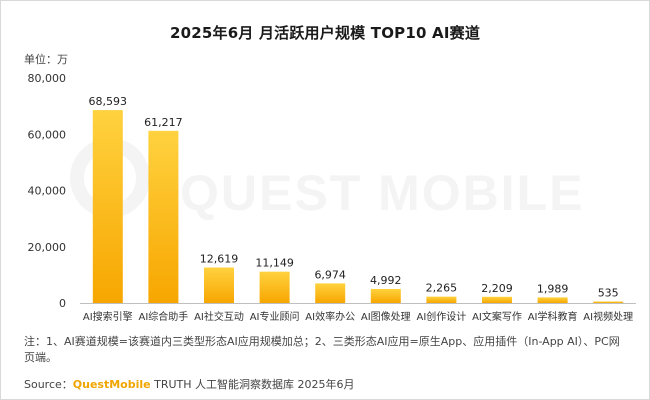  Describe the element at coordinates (325, 33) in the screenshot. I see `chart-title: 2025年6月 月活跃用户规模 TOP10 AI赛道` at that location.